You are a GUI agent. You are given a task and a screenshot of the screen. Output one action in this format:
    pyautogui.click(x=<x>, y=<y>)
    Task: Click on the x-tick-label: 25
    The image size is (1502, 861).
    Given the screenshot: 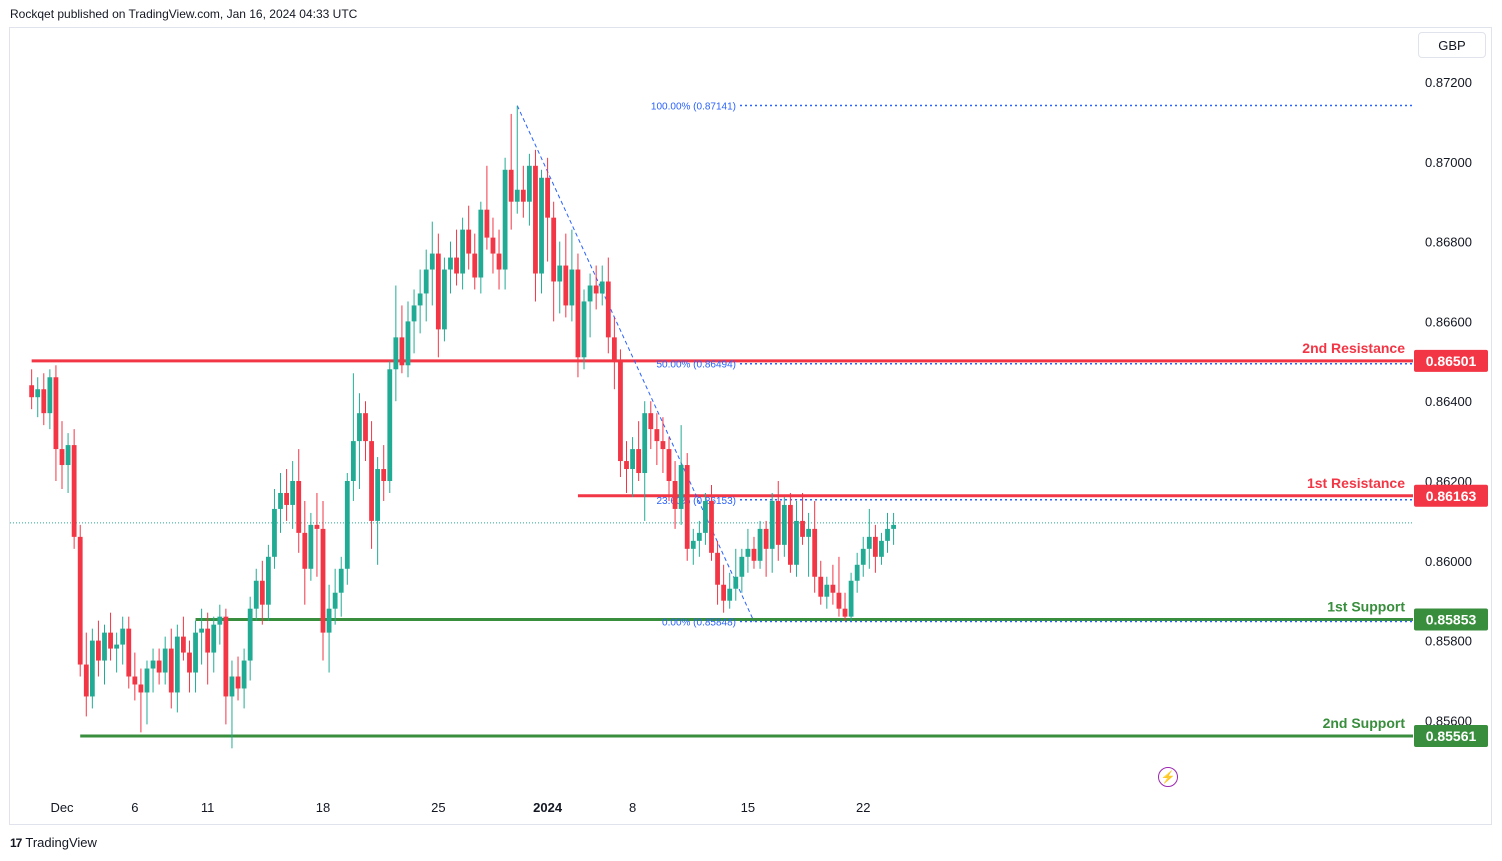 What is the action you would take?
    pyautogui.click(x=438, y=807)
    